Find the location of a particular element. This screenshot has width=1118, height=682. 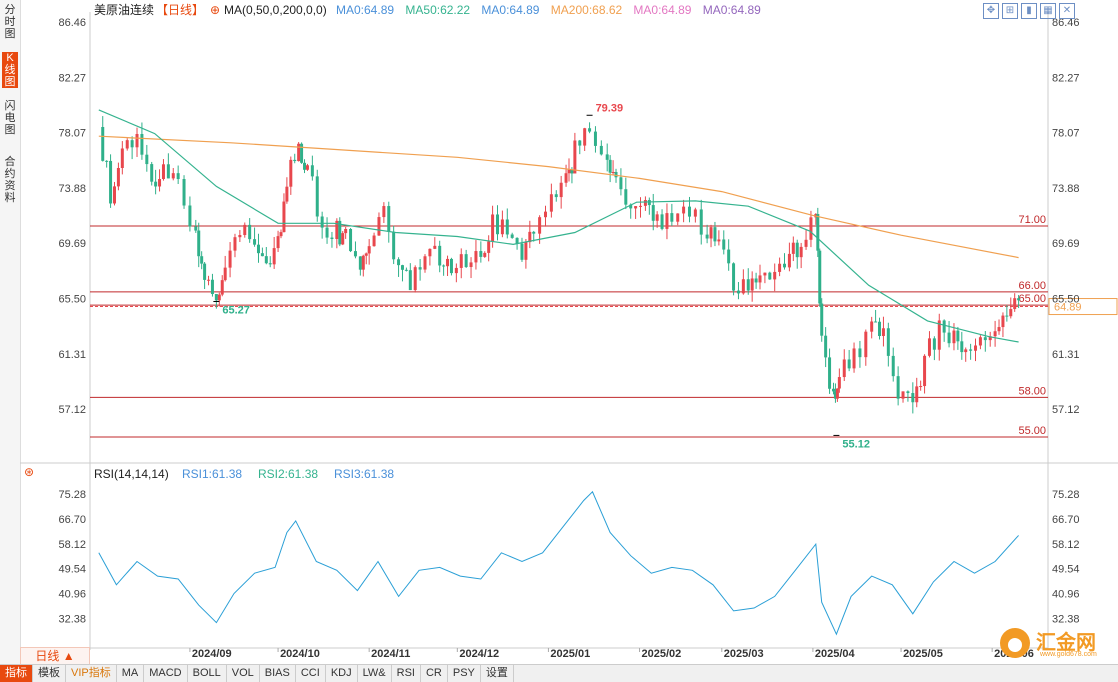

indicator-tab: 模板 is located at coordinates (49, 673).